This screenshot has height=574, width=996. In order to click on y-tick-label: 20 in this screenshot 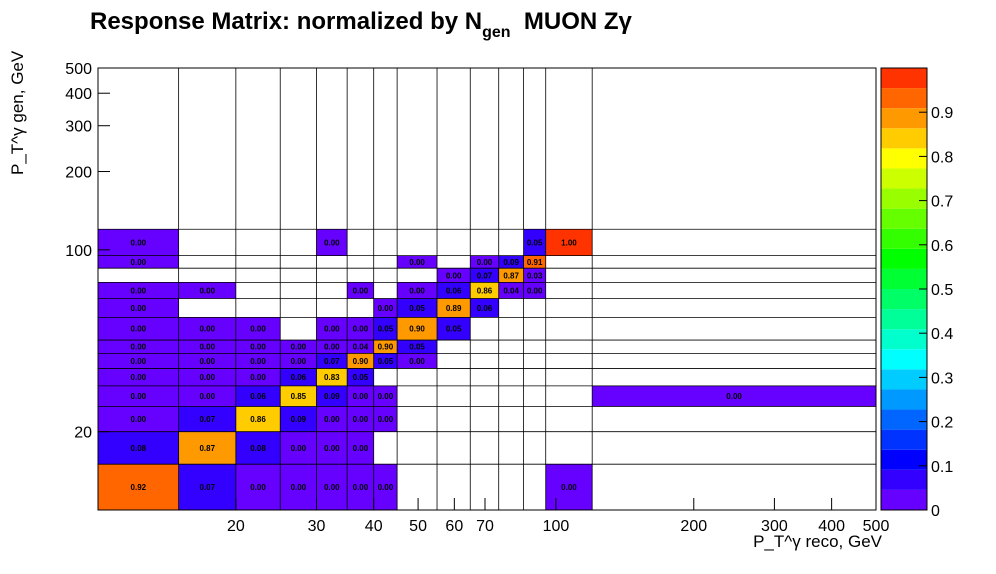, I will do `click(83, 433)`.